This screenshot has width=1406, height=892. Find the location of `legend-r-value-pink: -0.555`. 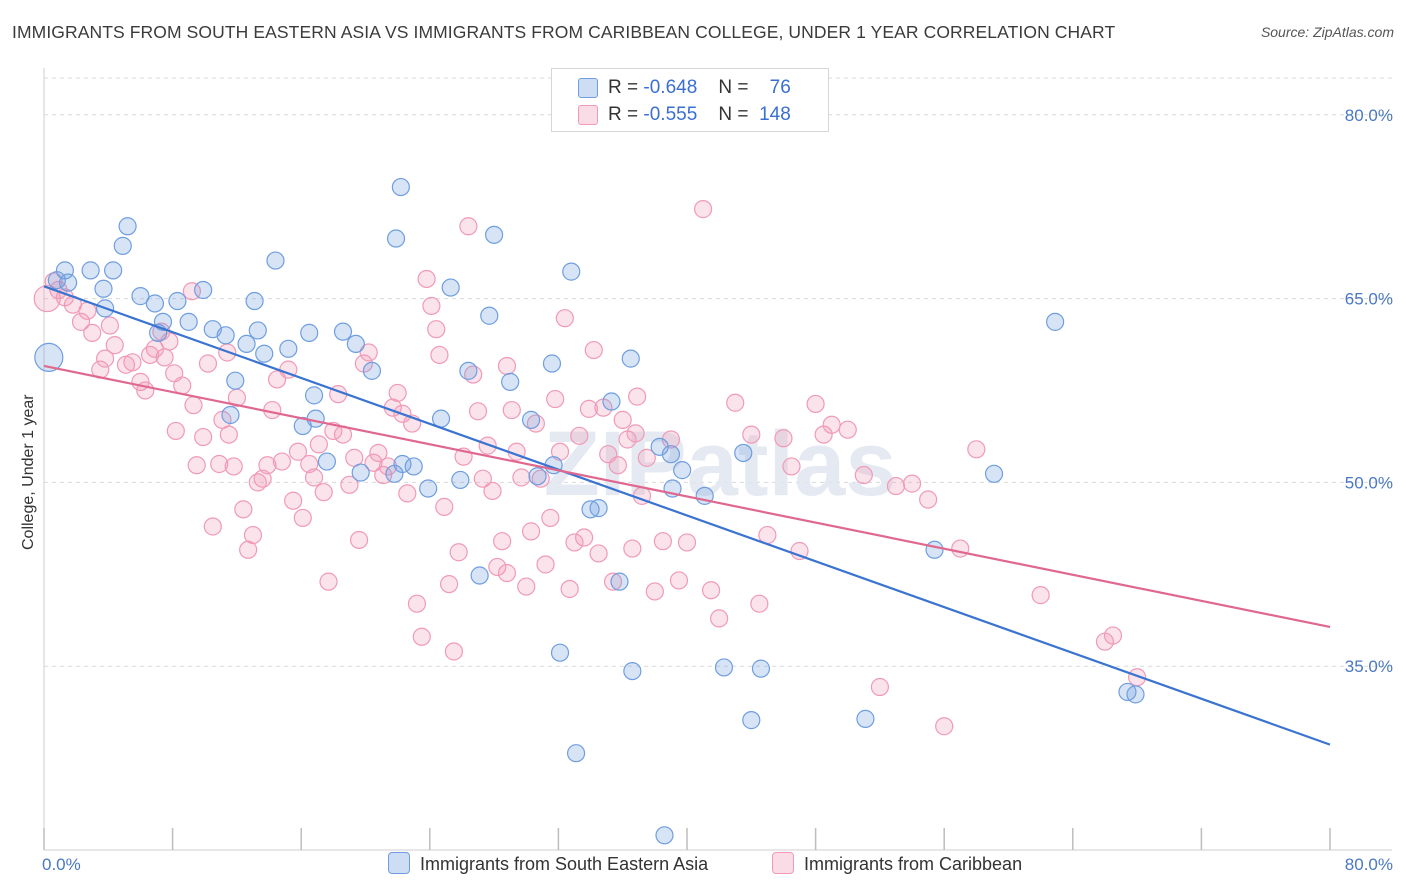

legend-r-value-pink: -0.555 is located at coordinates (670, 114).